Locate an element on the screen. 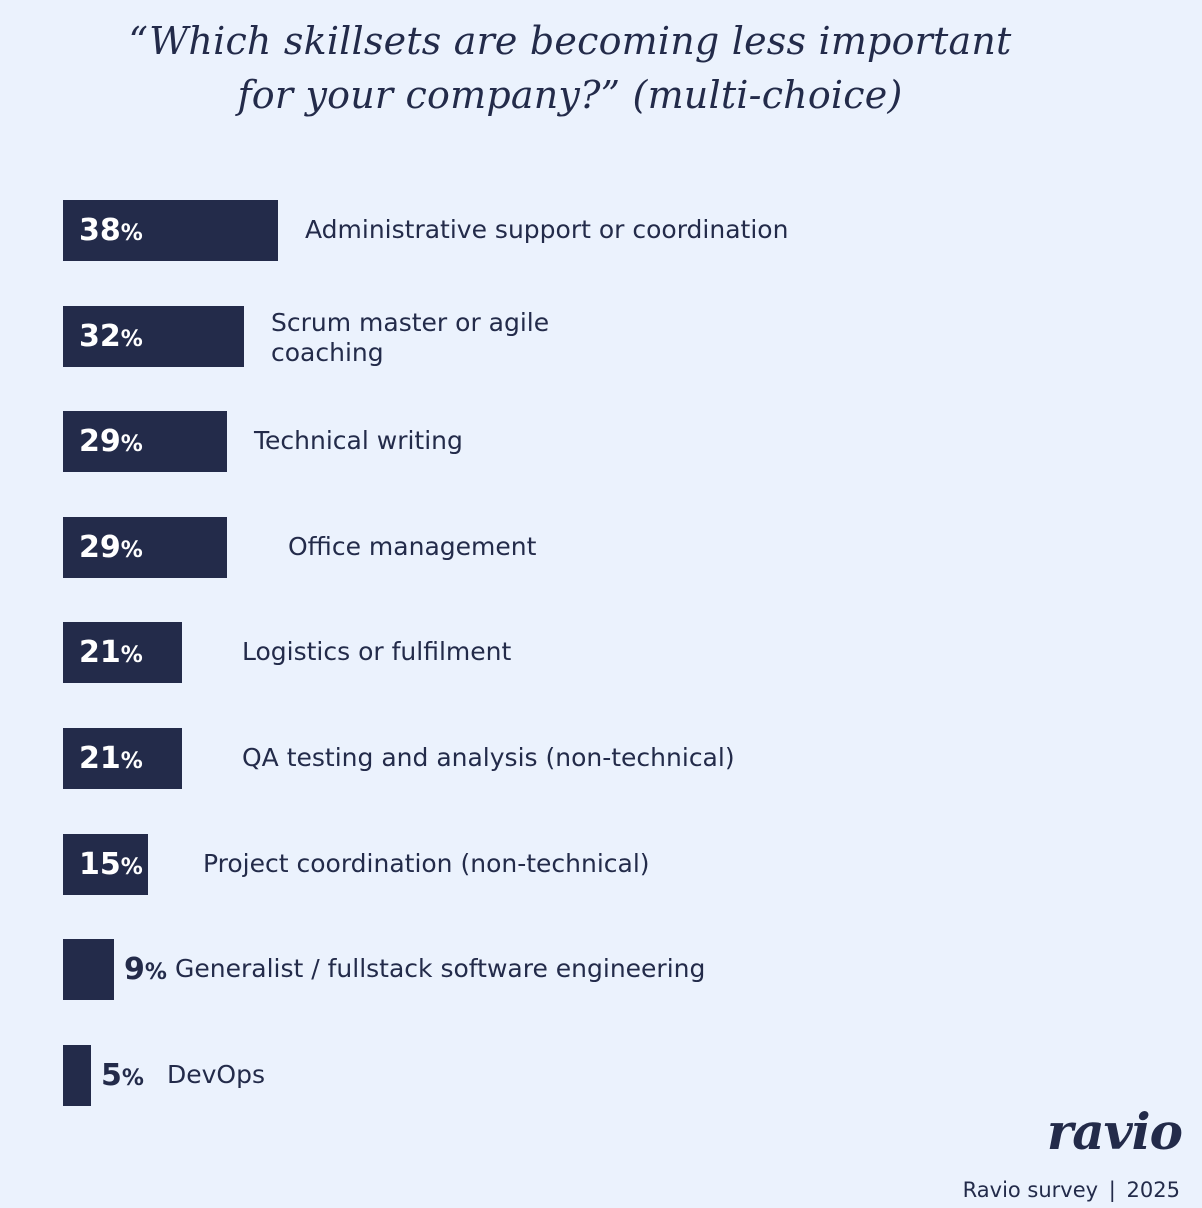  footer-source: Ravio survey | 2025 is located at coordinates (1071, 1190).